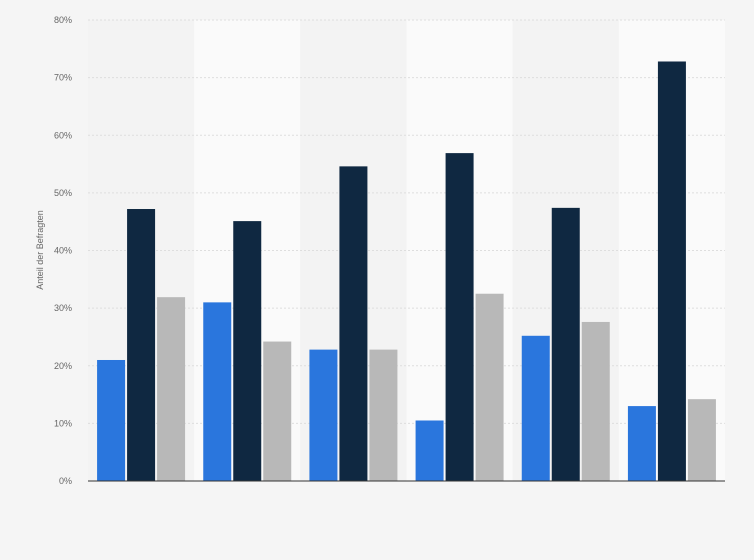  Describe the element at coordinates (671, 271) in the screenshot. I see `bar-group6-series2` at that location.